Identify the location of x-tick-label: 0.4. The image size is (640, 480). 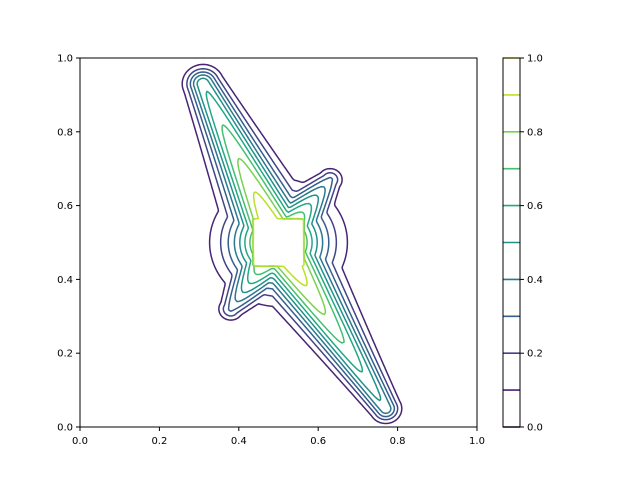
(239, 441).